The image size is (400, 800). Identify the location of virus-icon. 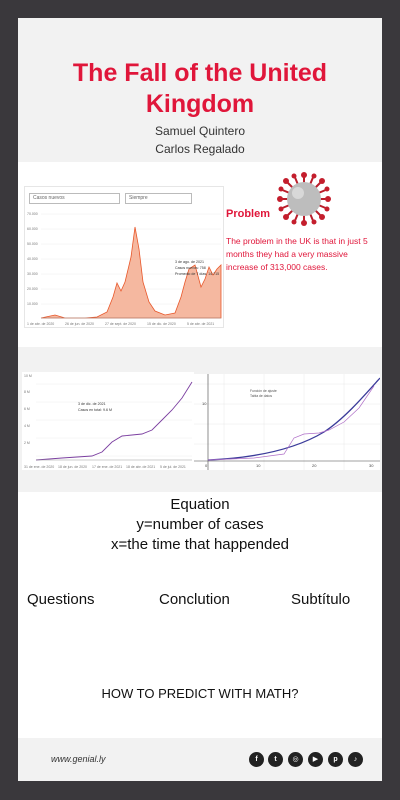
(304, 199).